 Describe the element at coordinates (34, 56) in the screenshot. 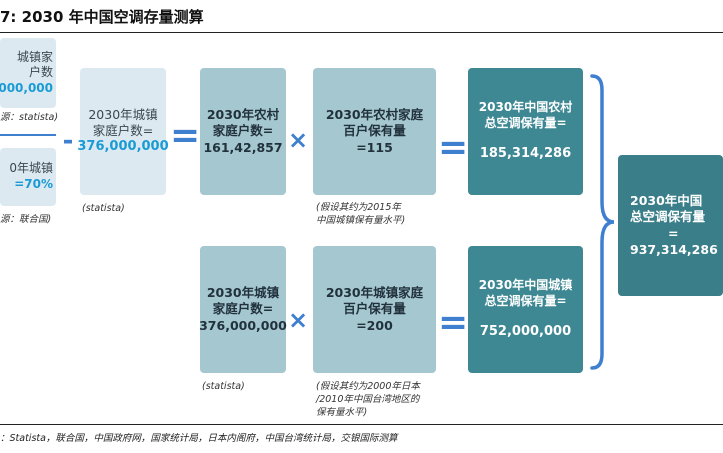

I see `box-label: 城镇家` at that location.